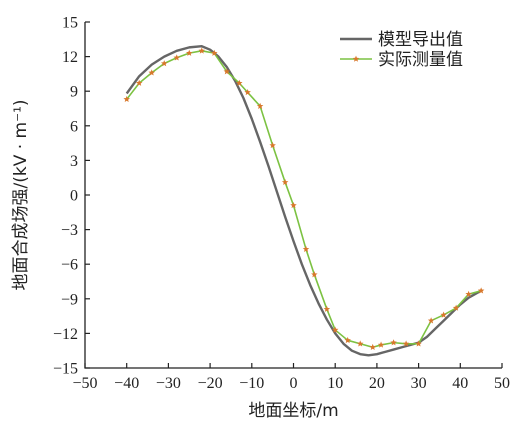 The image size is (515, 427). What do you see at coordinates (356, 58) in the screenshot?
I see `legend-marker` at bounding box center [356, 58].